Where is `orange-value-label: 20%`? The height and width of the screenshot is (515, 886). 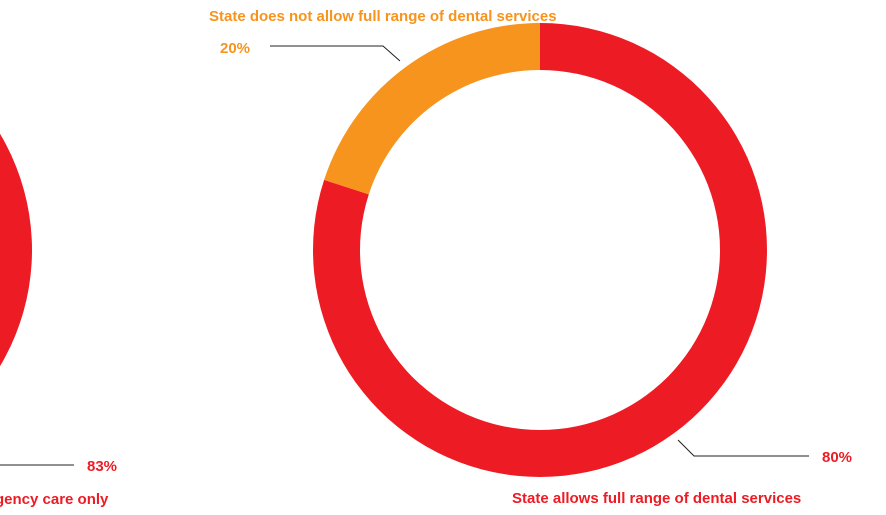 orange-value-label: 20% is located at coordinates (235, 48).